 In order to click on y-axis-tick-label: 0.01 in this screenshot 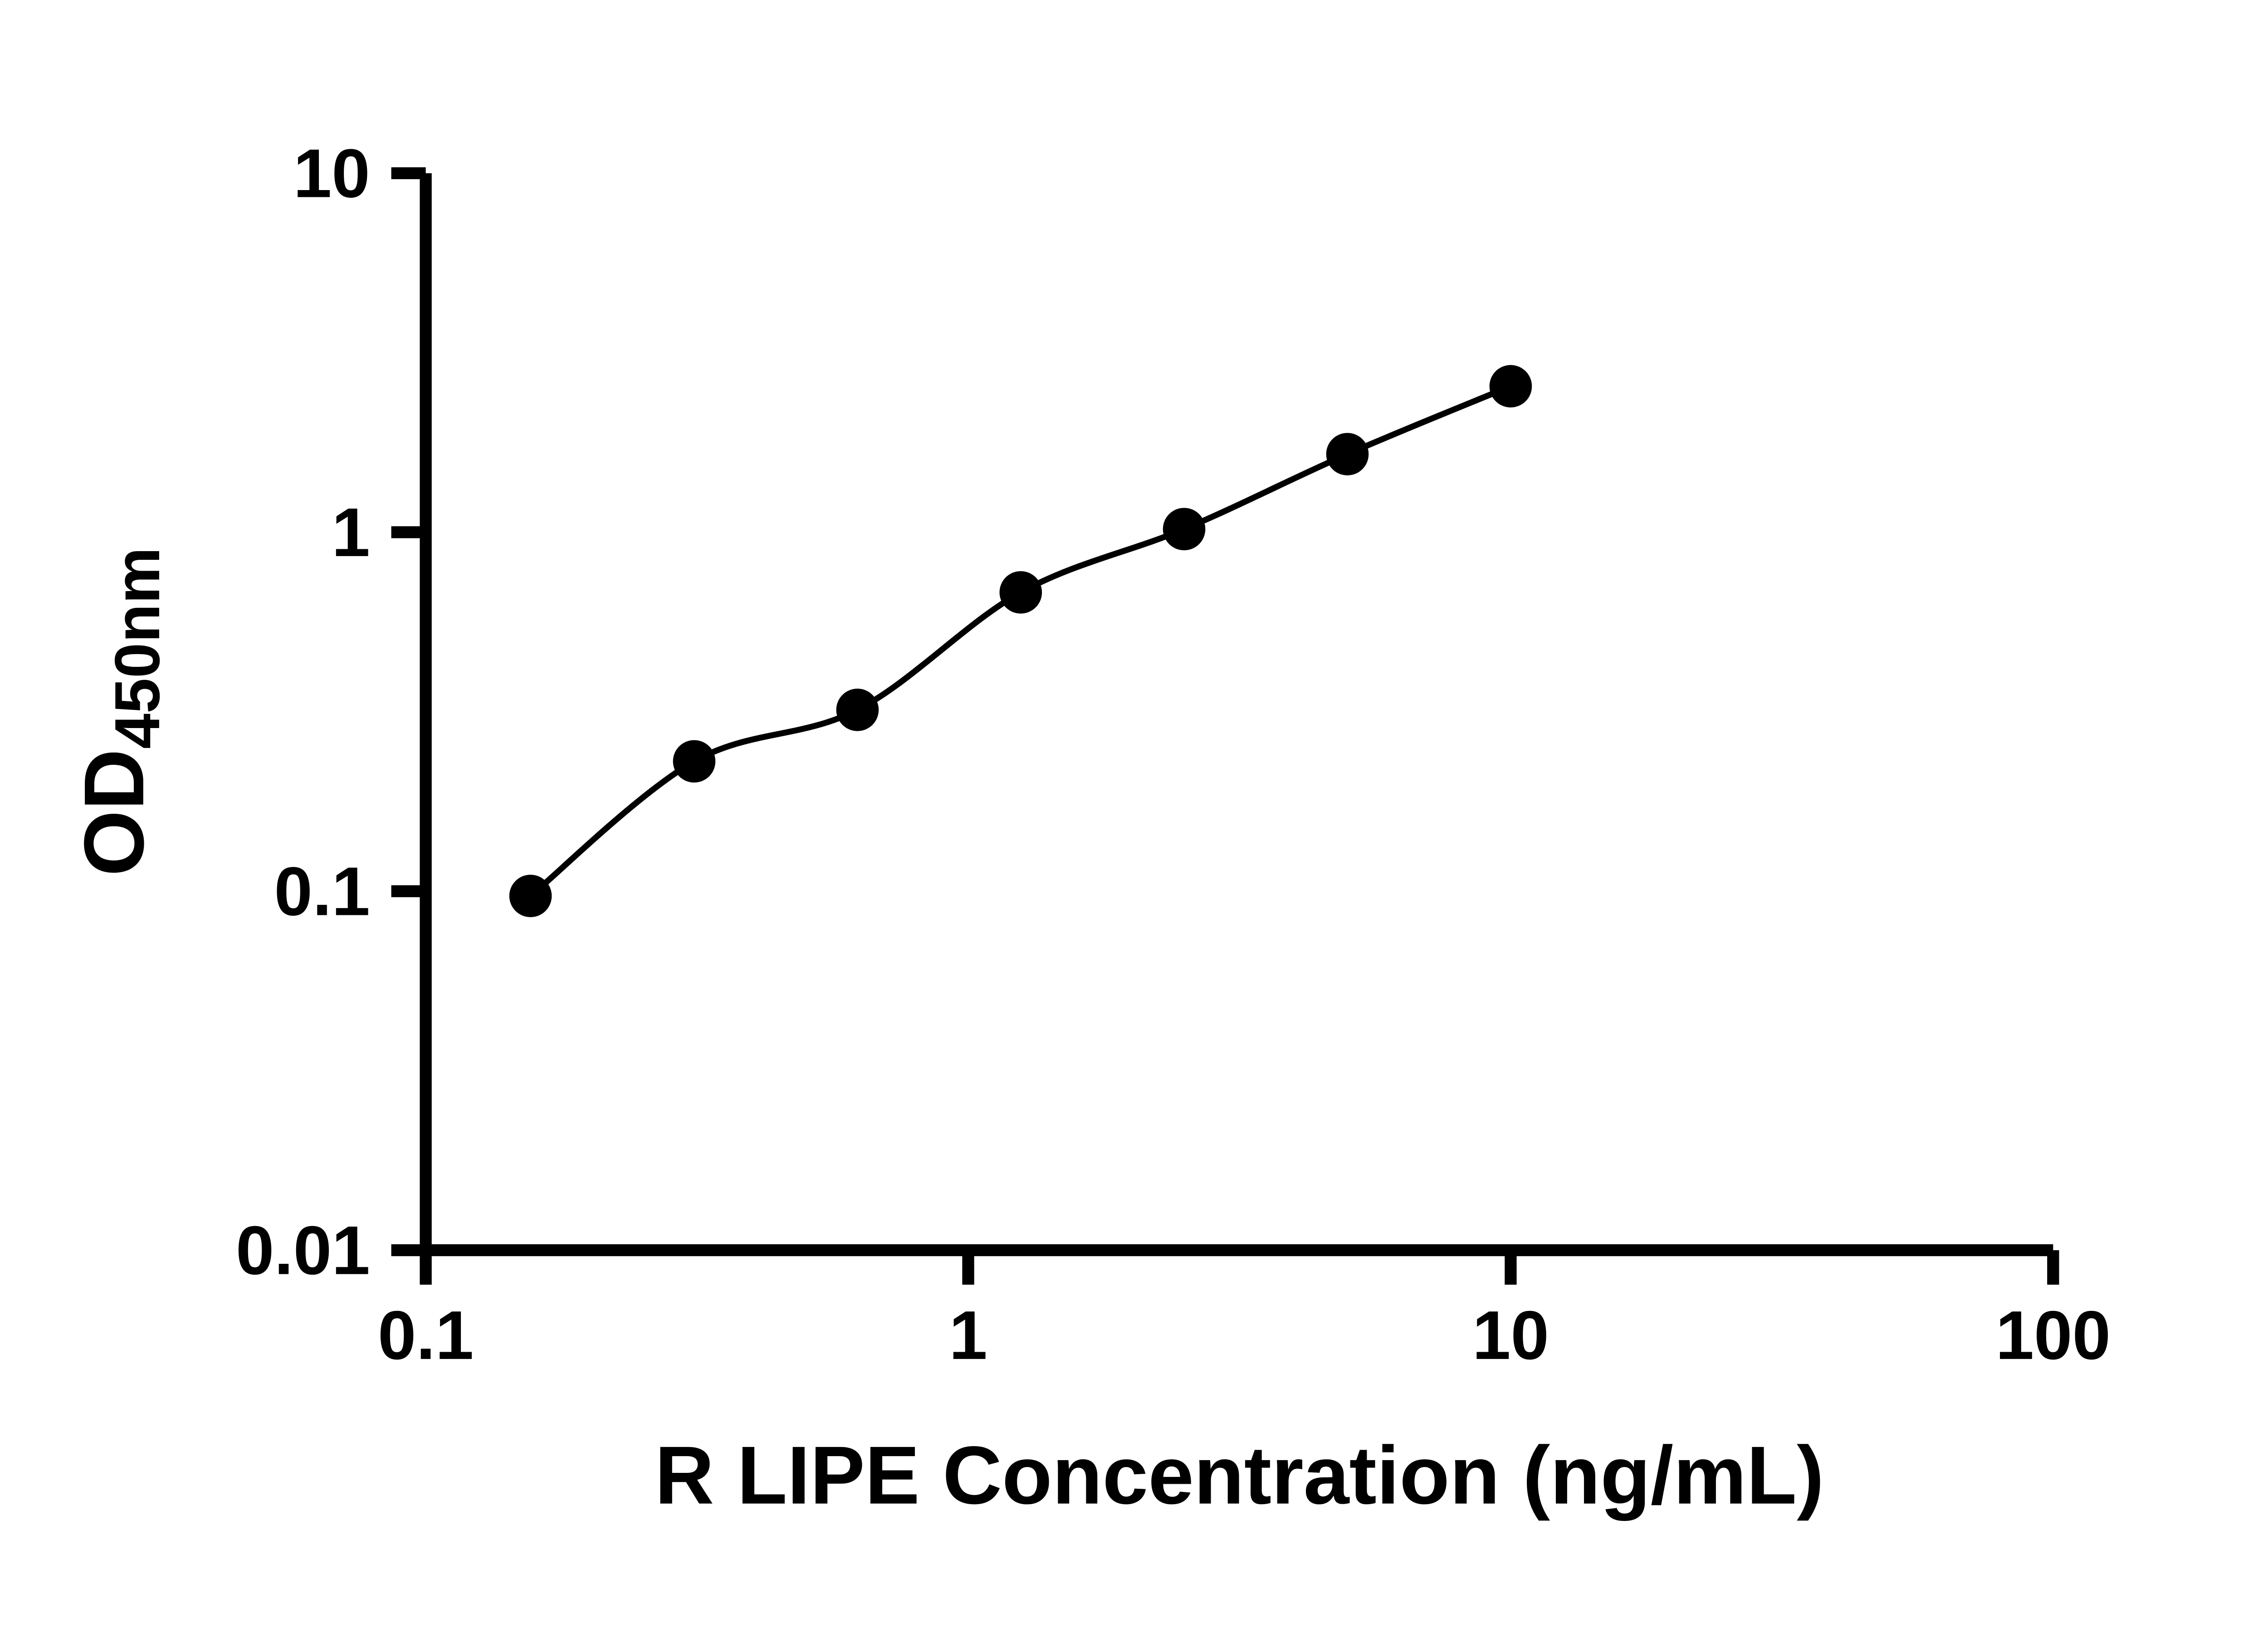, I will do `click(303, 1250)`.